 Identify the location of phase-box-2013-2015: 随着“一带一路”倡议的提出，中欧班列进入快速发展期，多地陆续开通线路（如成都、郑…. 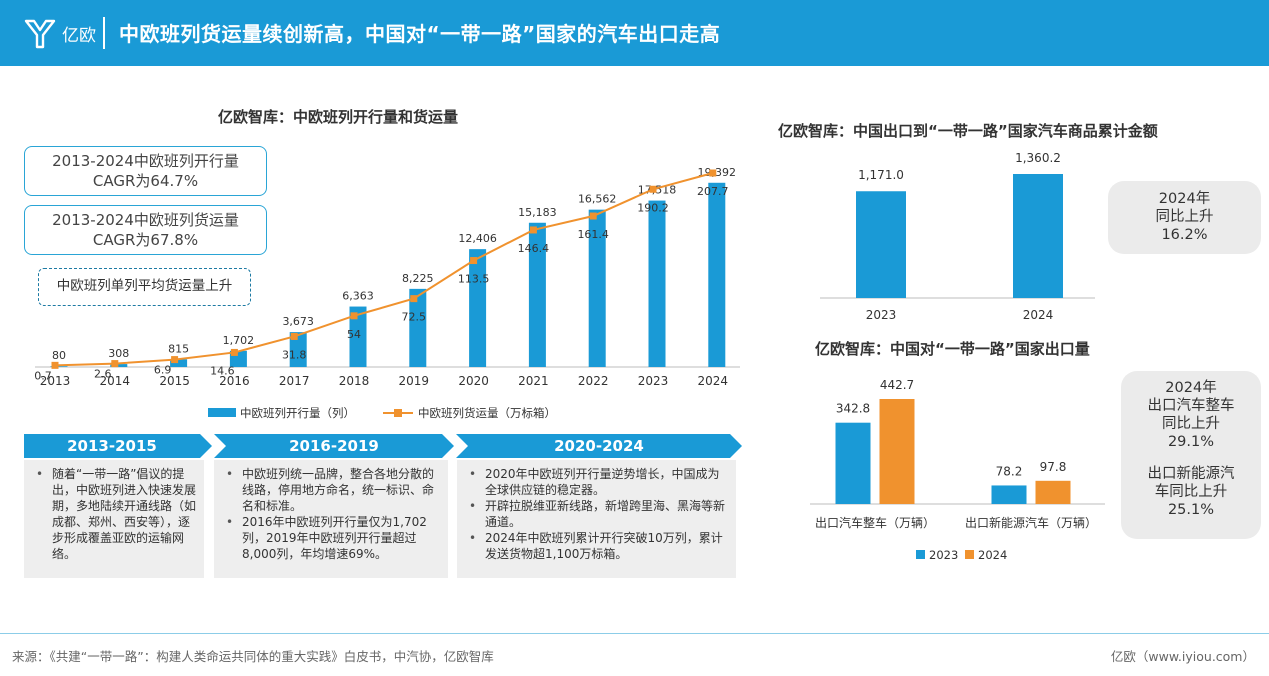
(114, 519).